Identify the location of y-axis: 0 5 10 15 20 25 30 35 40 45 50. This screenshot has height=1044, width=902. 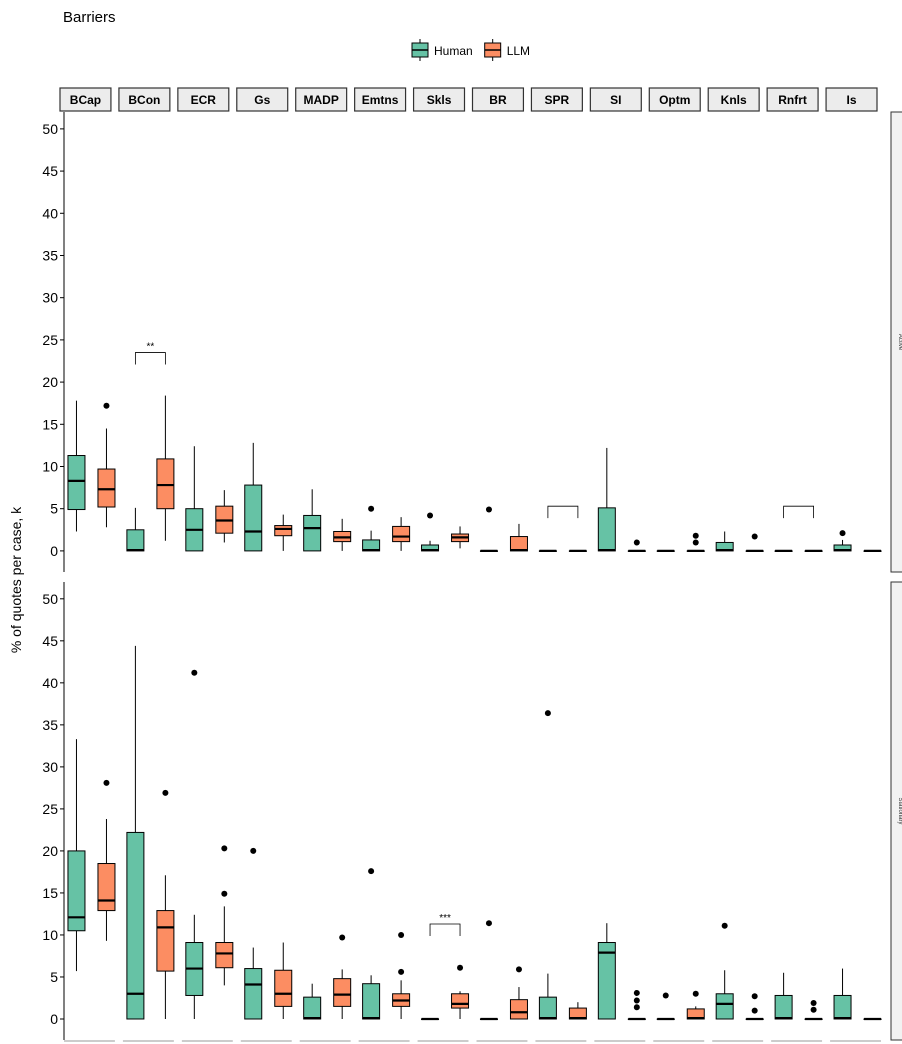
(53, 342).